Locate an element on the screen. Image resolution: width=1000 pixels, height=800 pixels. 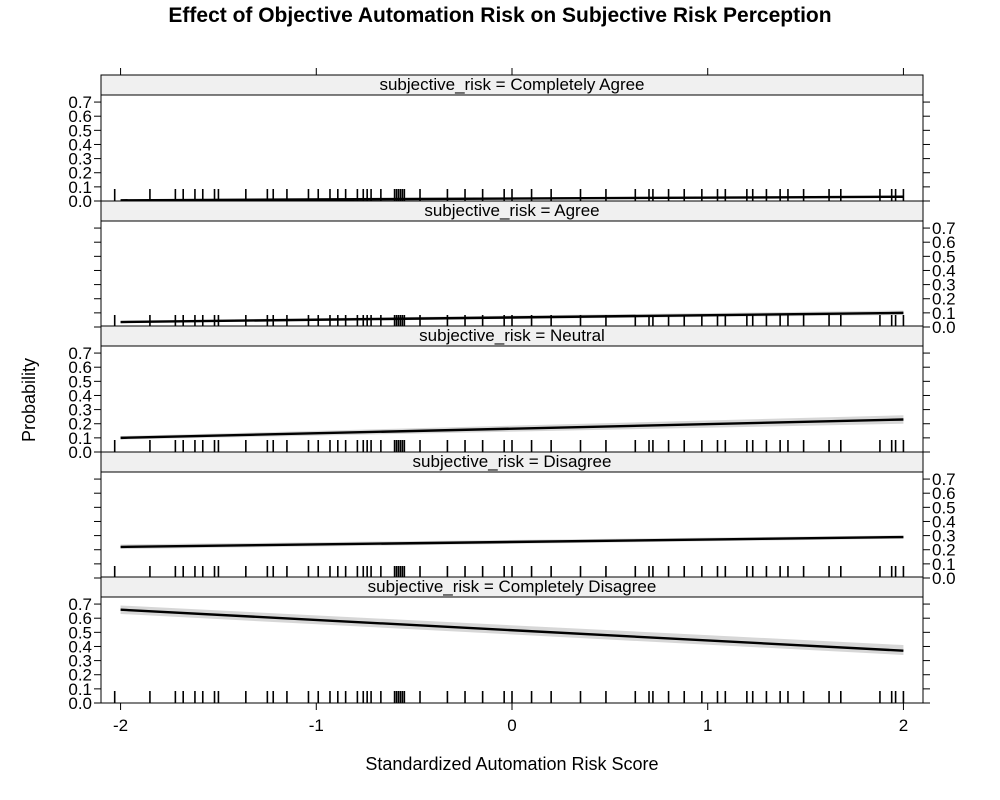
panel-strip-label: subjective_risk = Disagree is located at coordinates (512, 461).